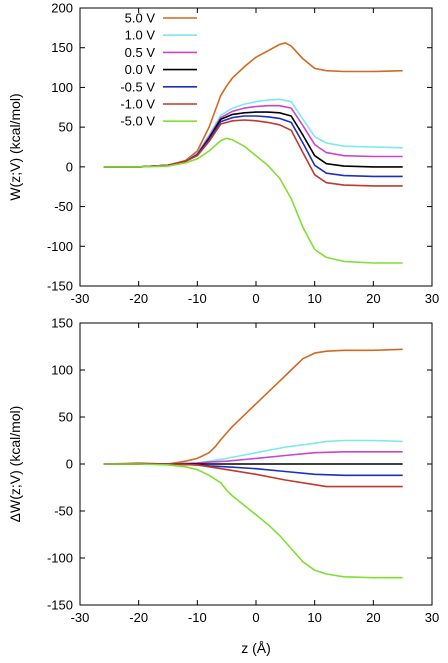  I want to click on top-y-axis-label: W(z;V) (kcal/mol), so click(15, 146).